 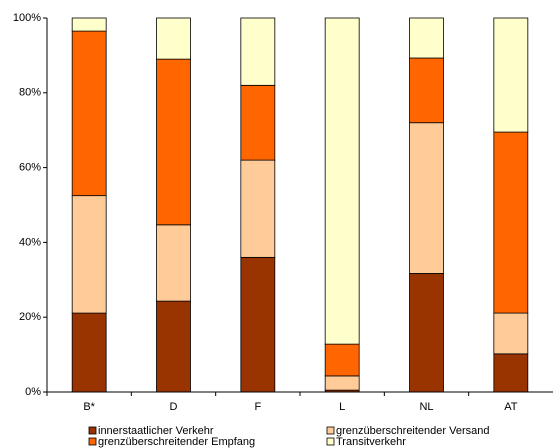 What do you see at coordinates (33, 392) in the screenshot?
I see `y-tick-label: 0%` at bounding box center [33, 392].